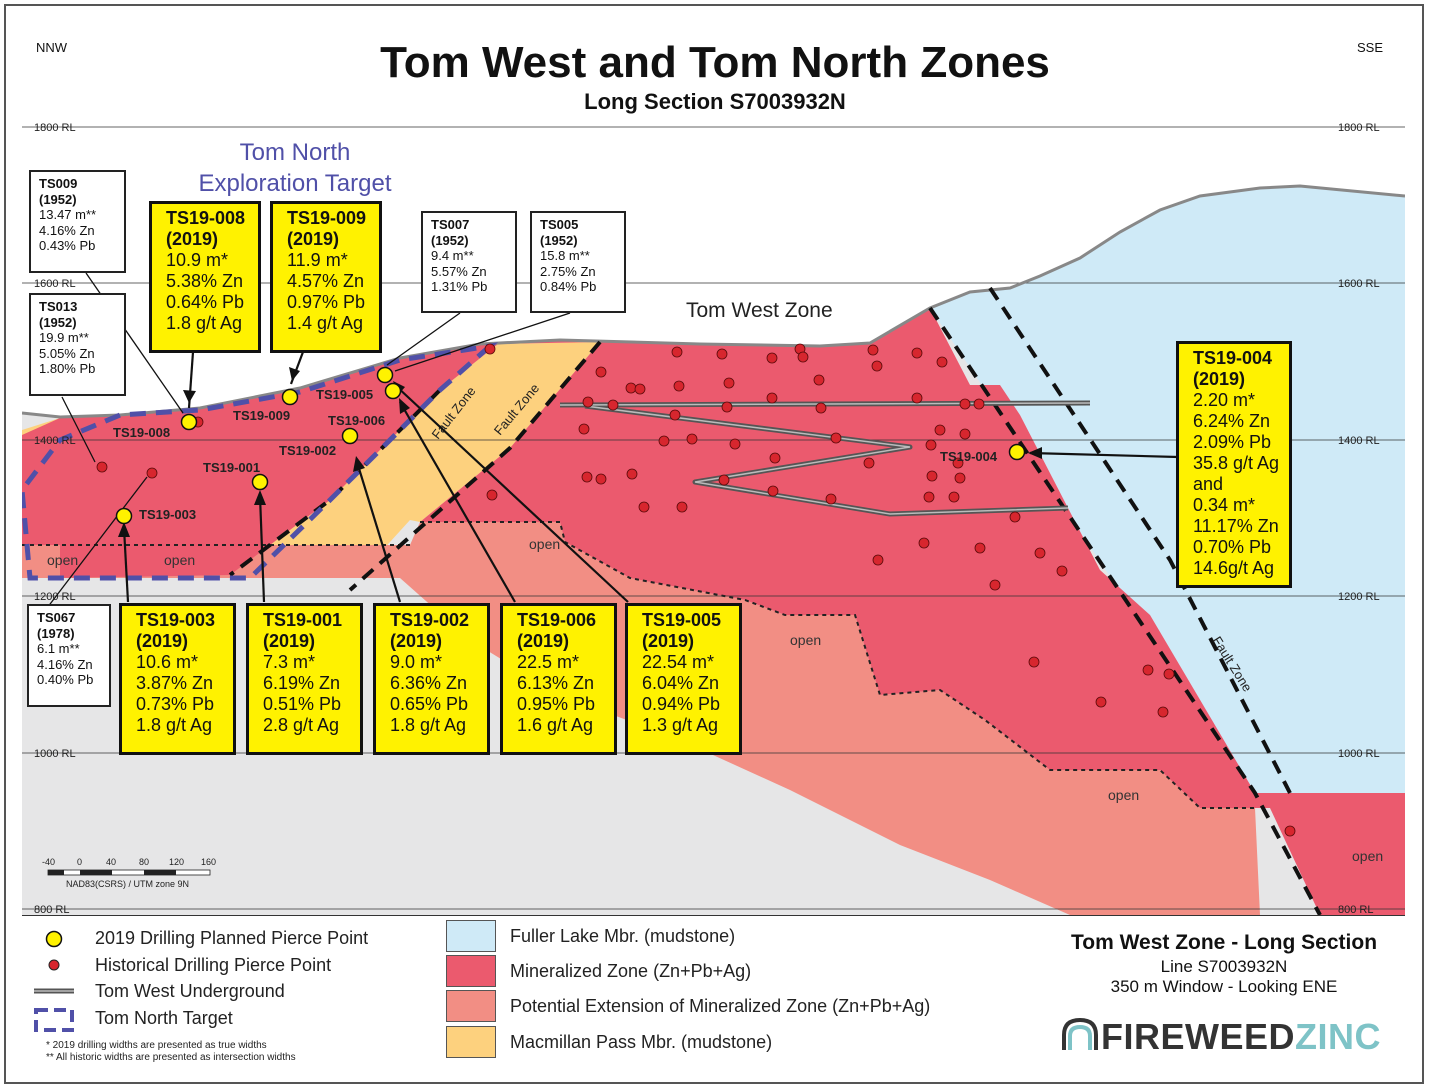 This screenshot has width=1430, height=1090. I want to click on legend-label-target: Tom North Target, so click(164, 1018).